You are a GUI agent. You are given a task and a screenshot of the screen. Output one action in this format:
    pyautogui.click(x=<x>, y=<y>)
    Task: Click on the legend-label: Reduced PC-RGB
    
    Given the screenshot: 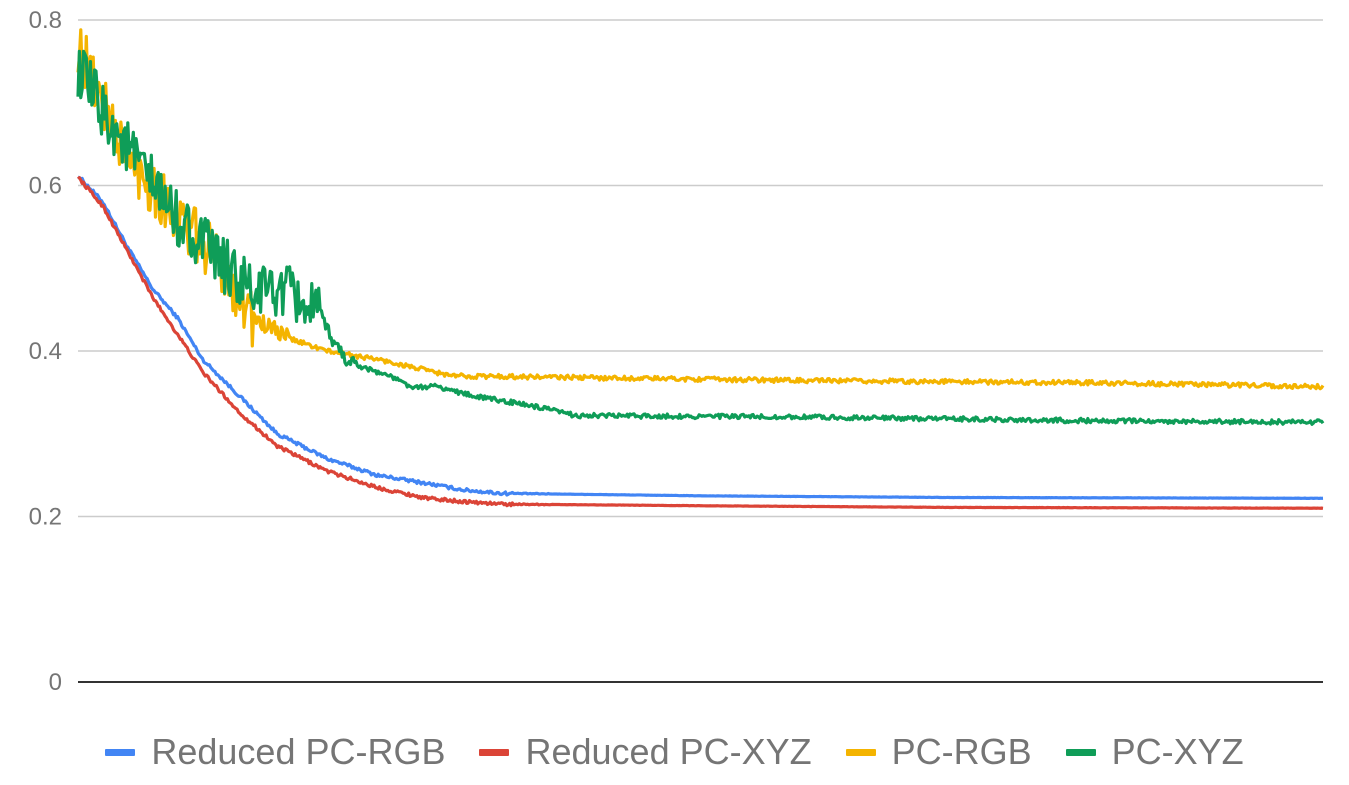 What is the action you would take?
    pyautogui.click(x=298, y=751)
    